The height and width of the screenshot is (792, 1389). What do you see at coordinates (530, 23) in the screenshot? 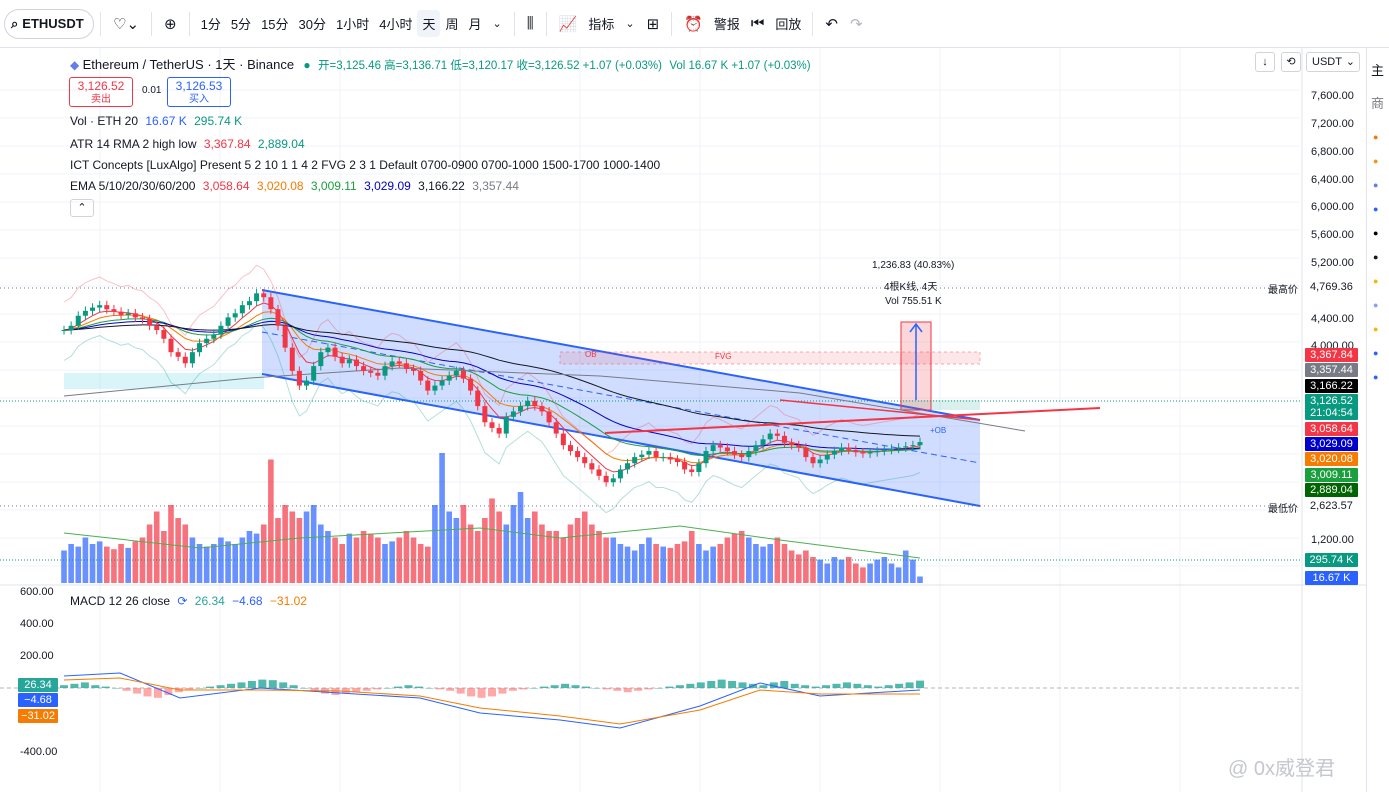
I see `candle-style-icon: ⫼` at bounding box center [530, 23].